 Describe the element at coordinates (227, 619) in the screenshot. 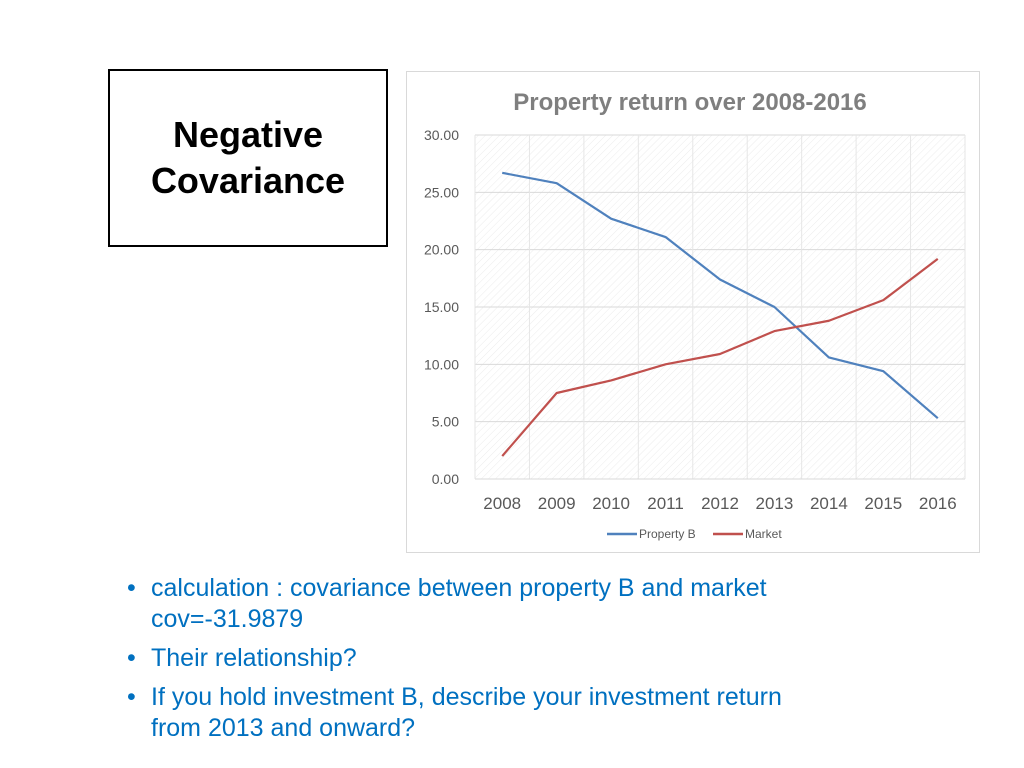

I see `bullet-text-continued: cov=-31.9879` at that location.